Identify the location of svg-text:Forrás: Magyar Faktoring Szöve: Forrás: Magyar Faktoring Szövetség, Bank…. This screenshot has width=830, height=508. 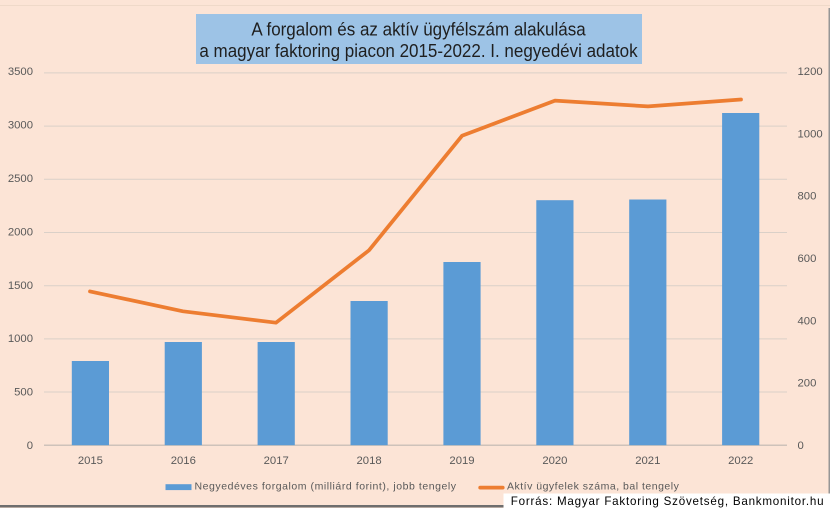
(668, 501).